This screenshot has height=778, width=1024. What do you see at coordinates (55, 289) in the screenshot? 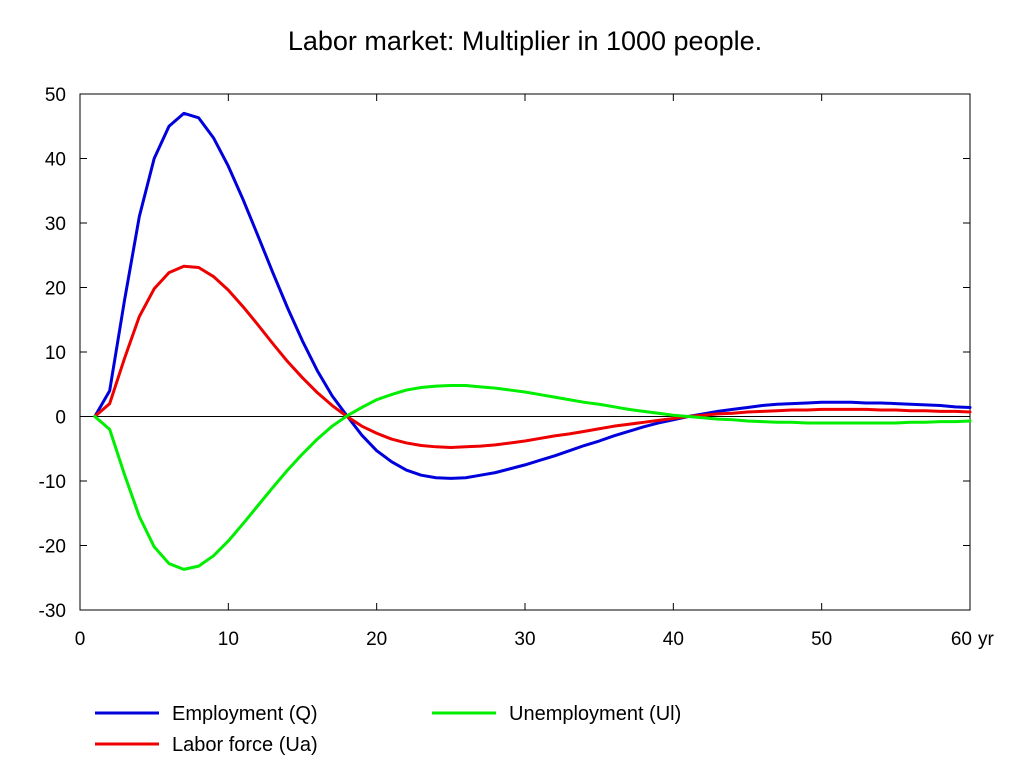
I see `y-tick-label: 20` at bounding box center [55, 289].